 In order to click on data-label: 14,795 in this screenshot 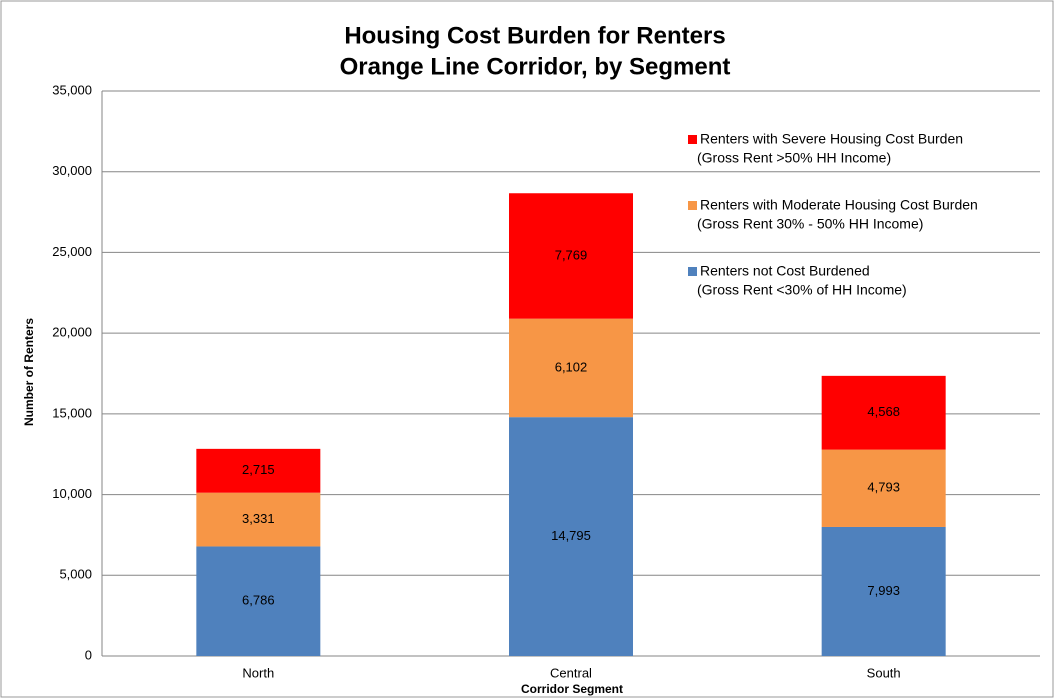, I will do `click(571, 535)`.